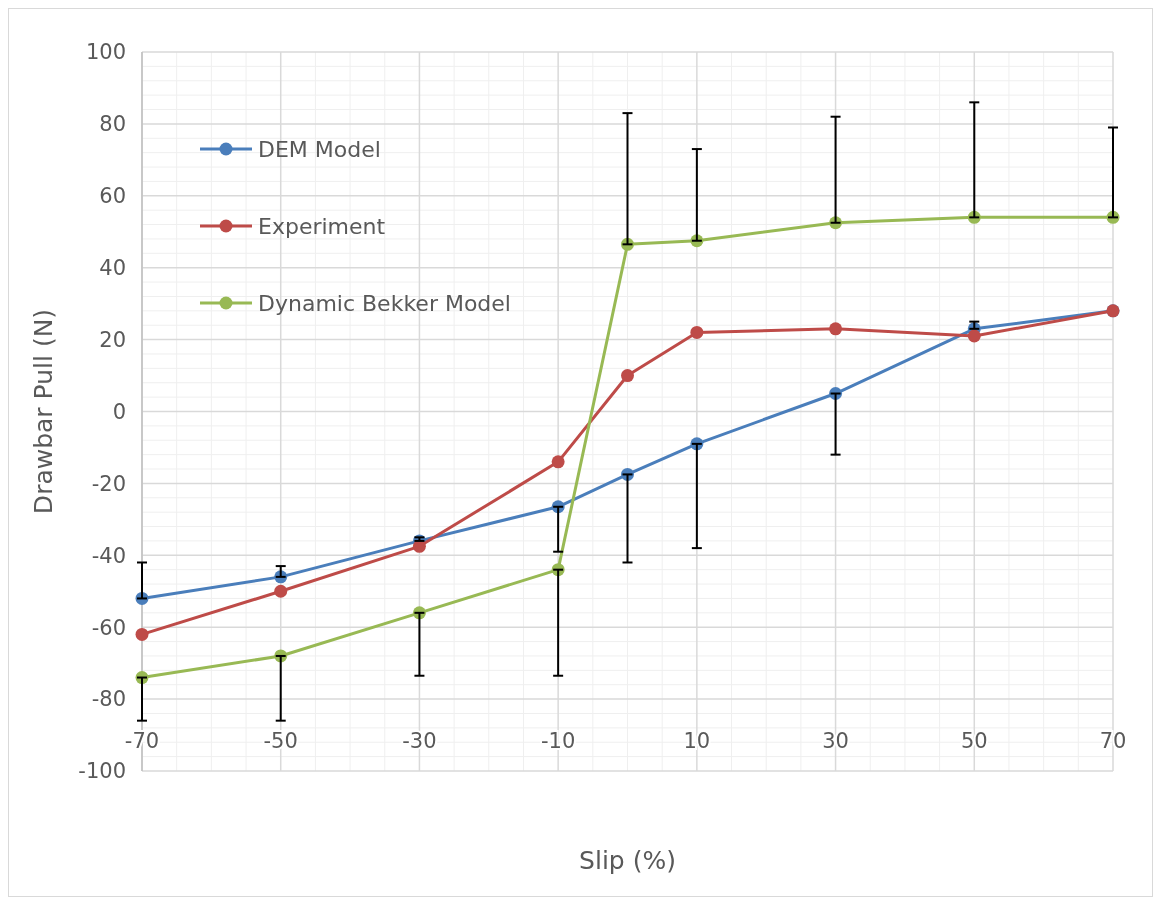  I want to click on x-tick-label: -10, so click(558, 741).